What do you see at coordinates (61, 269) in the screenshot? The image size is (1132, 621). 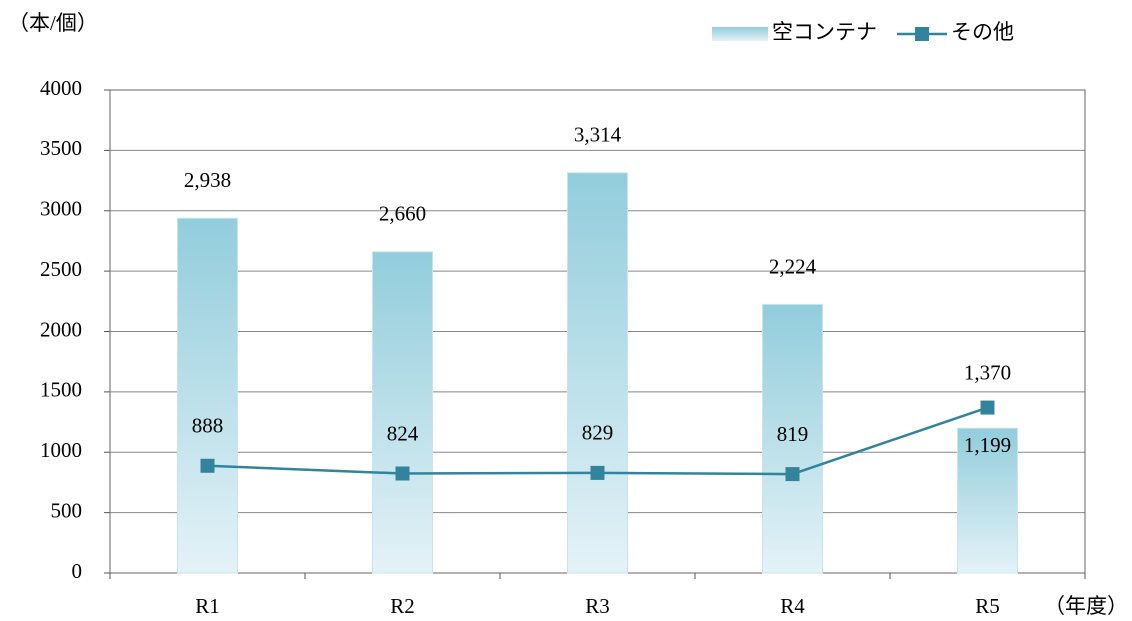 I see `y-tick-label: 2500` at bounding box center [61, 269].